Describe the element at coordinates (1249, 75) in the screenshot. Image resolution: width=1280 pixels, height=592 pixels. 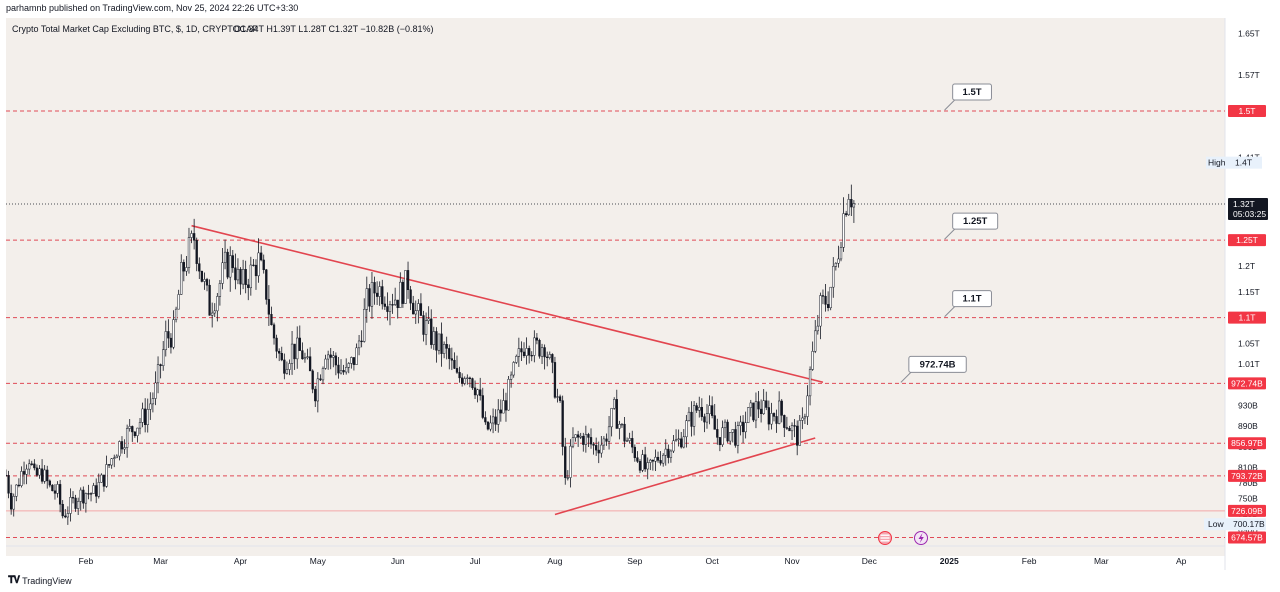
I see `y-tick-label: 1.57T` at that location.